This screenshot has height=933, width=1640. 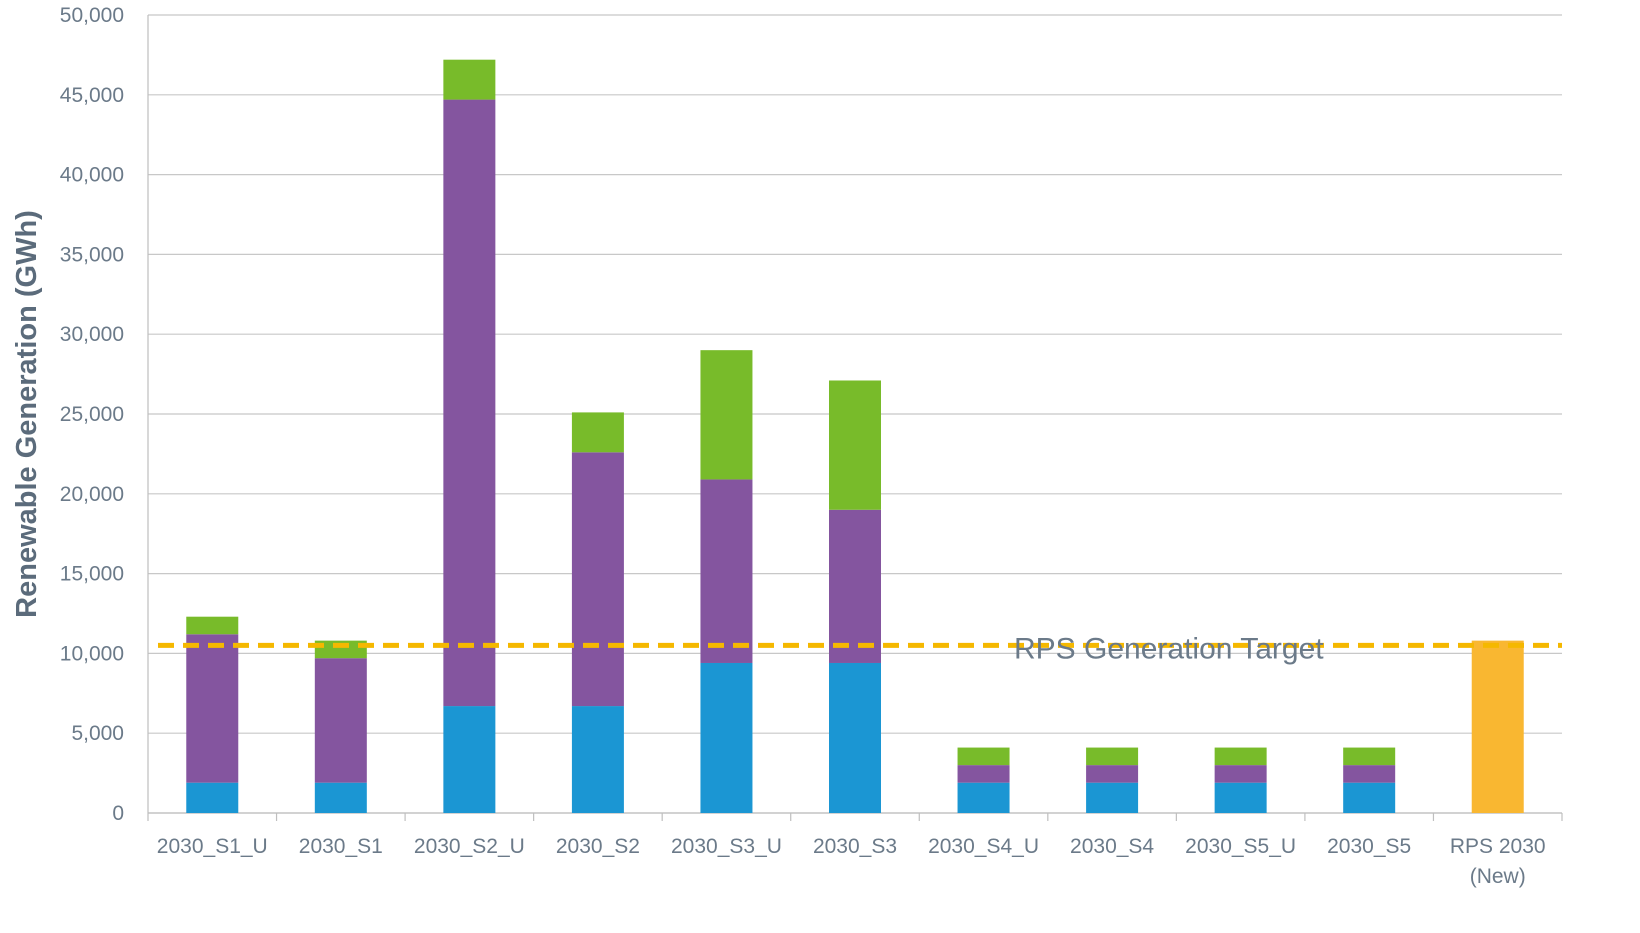 I want to click on x-tick-label: 2030_S5_U, so click(x=1240, y=846).